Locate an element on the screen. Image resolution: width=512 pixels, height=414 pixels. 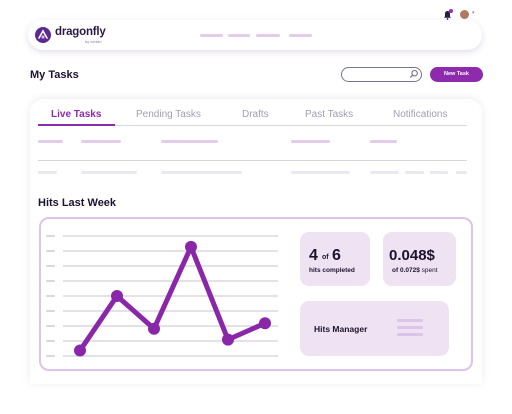
tab-notifications: Notifications is located at coordinates (420, 114).